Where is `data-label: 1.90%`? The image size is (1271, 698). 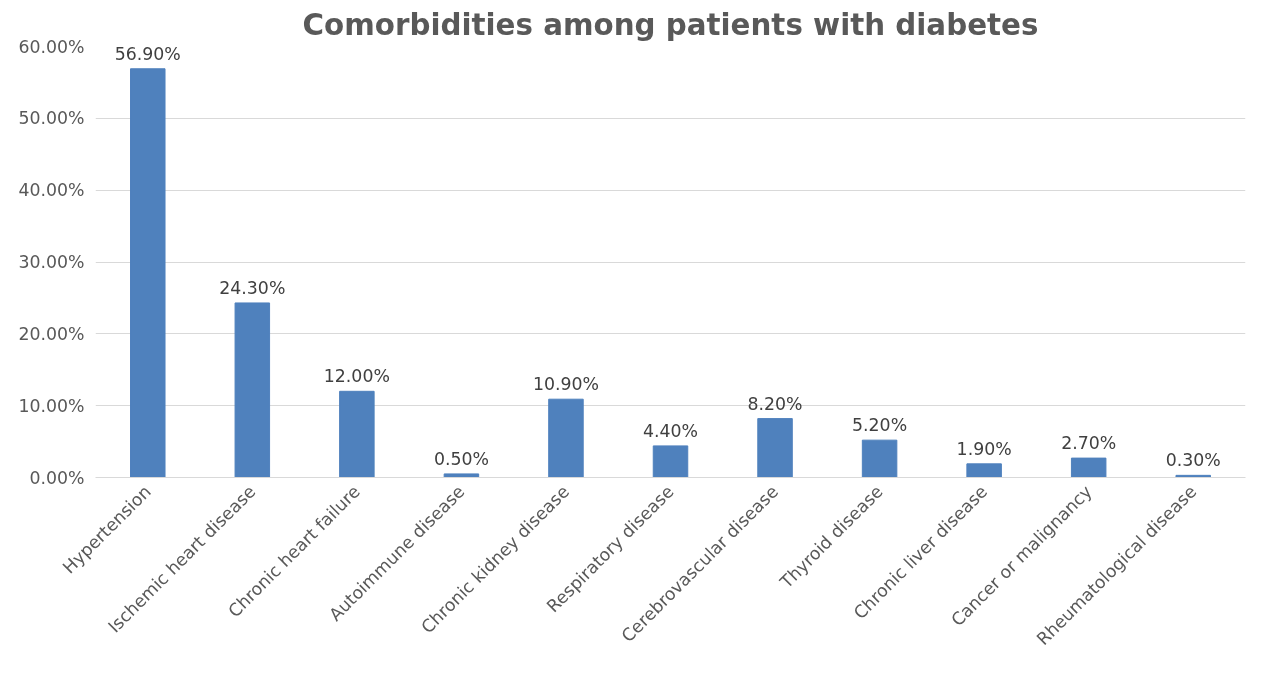 data-label: 1.90% is located at coordinates (984, 448).